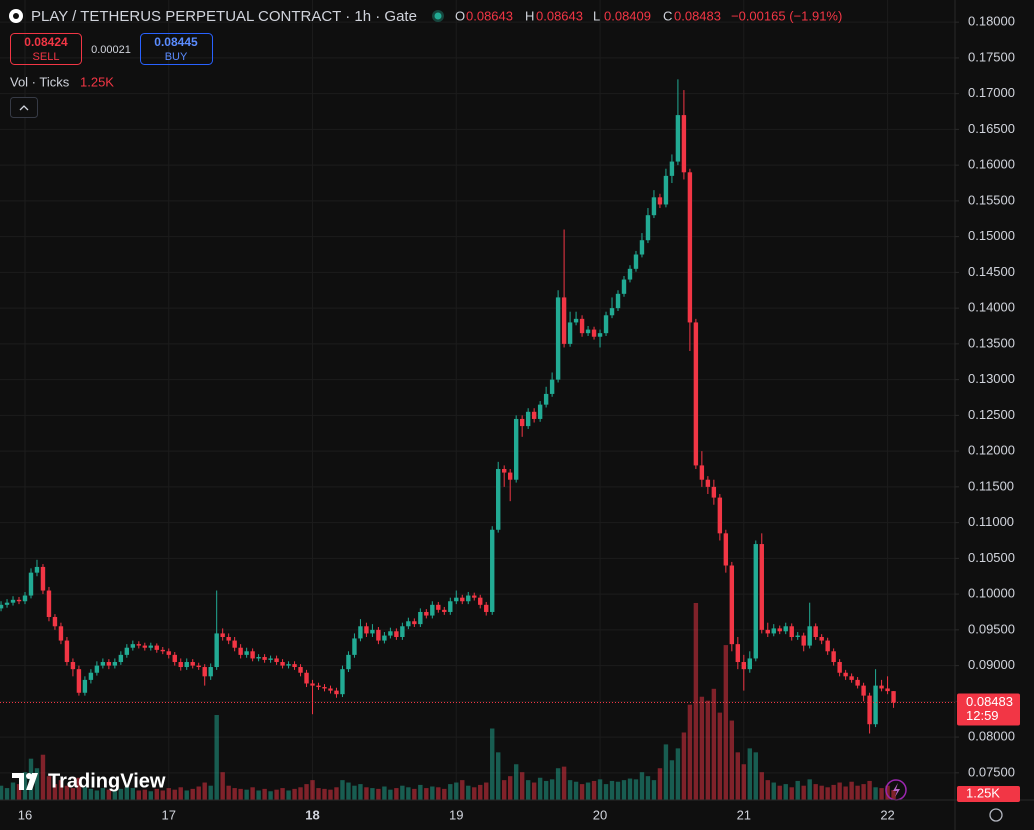  Describe the element at coordinates (46, 49) in the screenshot. I see `sell-button` at that location.